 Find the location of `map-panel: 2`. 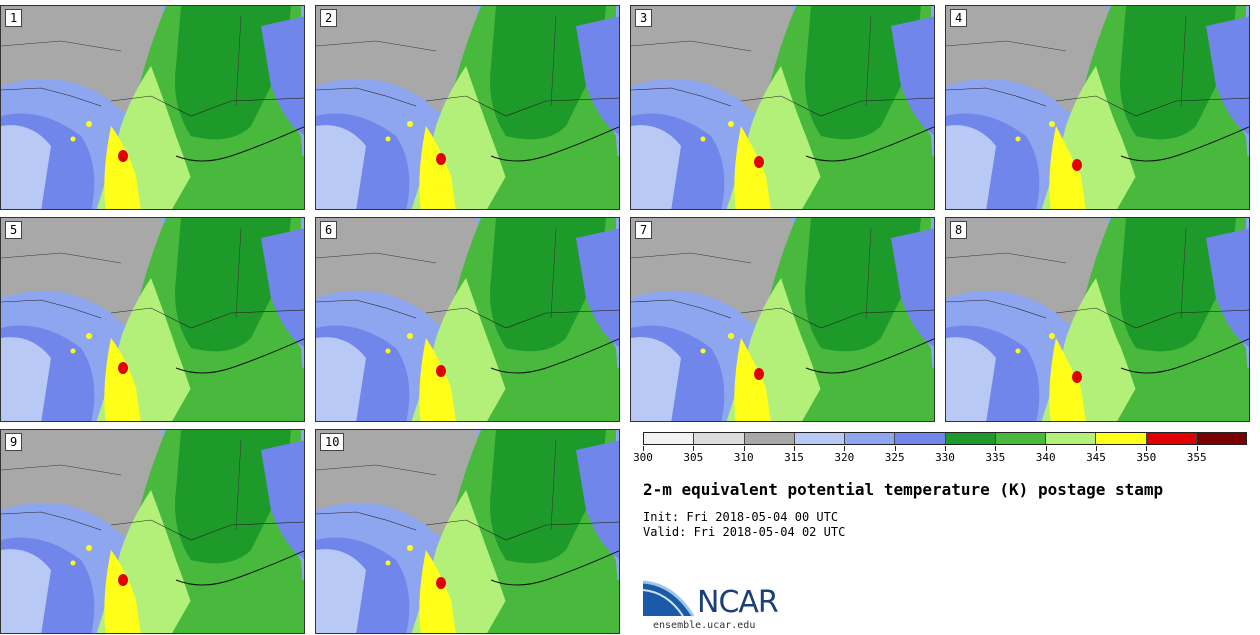

map-panel: 2 is located at coordinates (467, 107).